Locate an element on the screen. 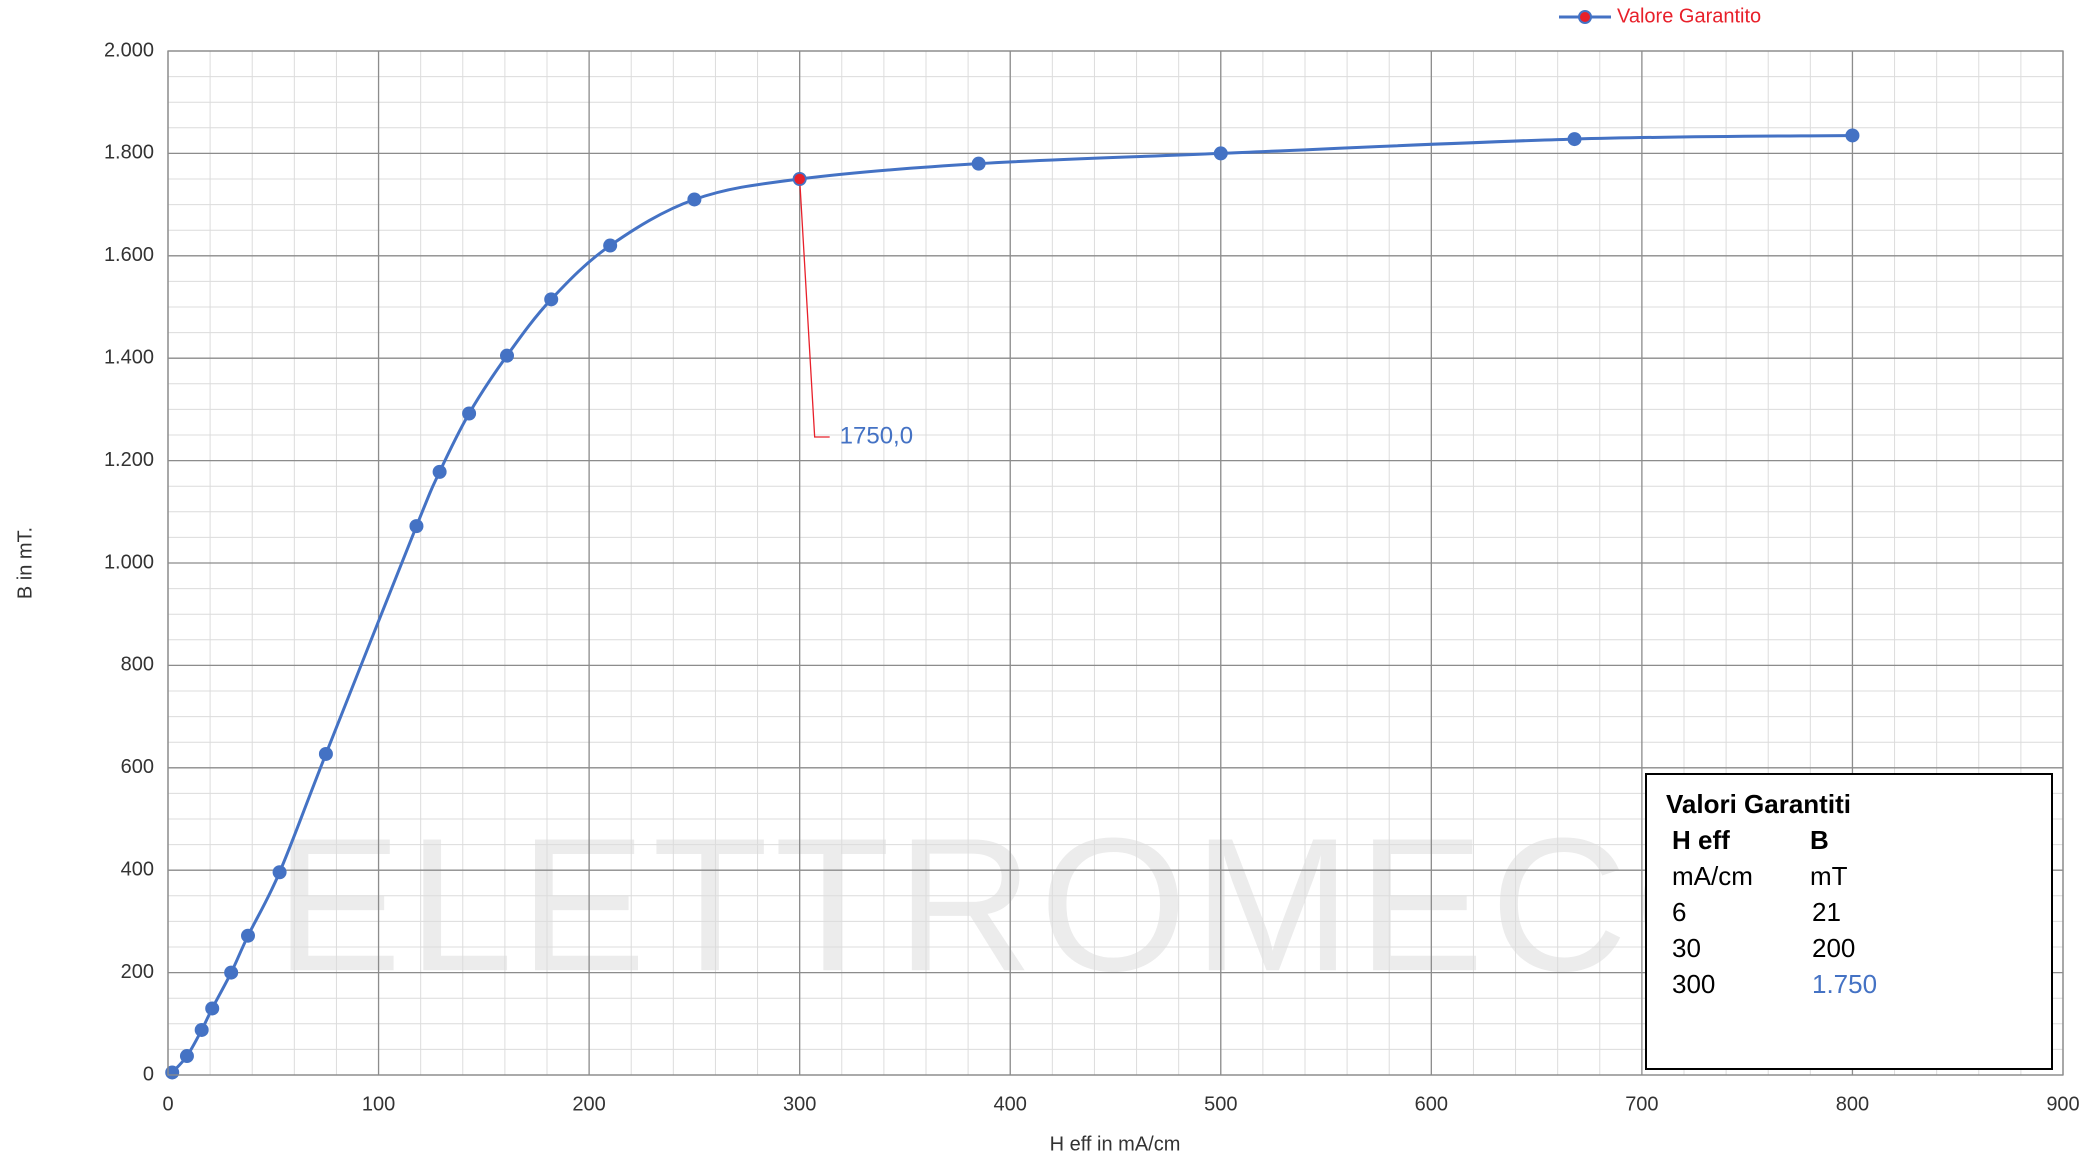 This screenshot has height=1157, width=2097. annotation-label: 1750,0 is located at coordinates (876, 435).